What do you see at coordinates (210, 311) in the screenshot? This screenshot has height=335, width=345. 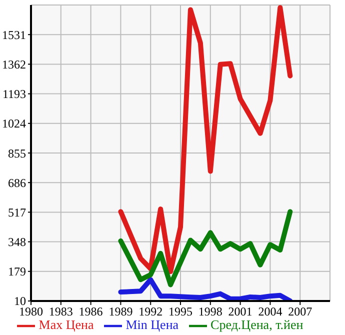 I see `x-tick-label: 1998` at bounding box center [210, 311].